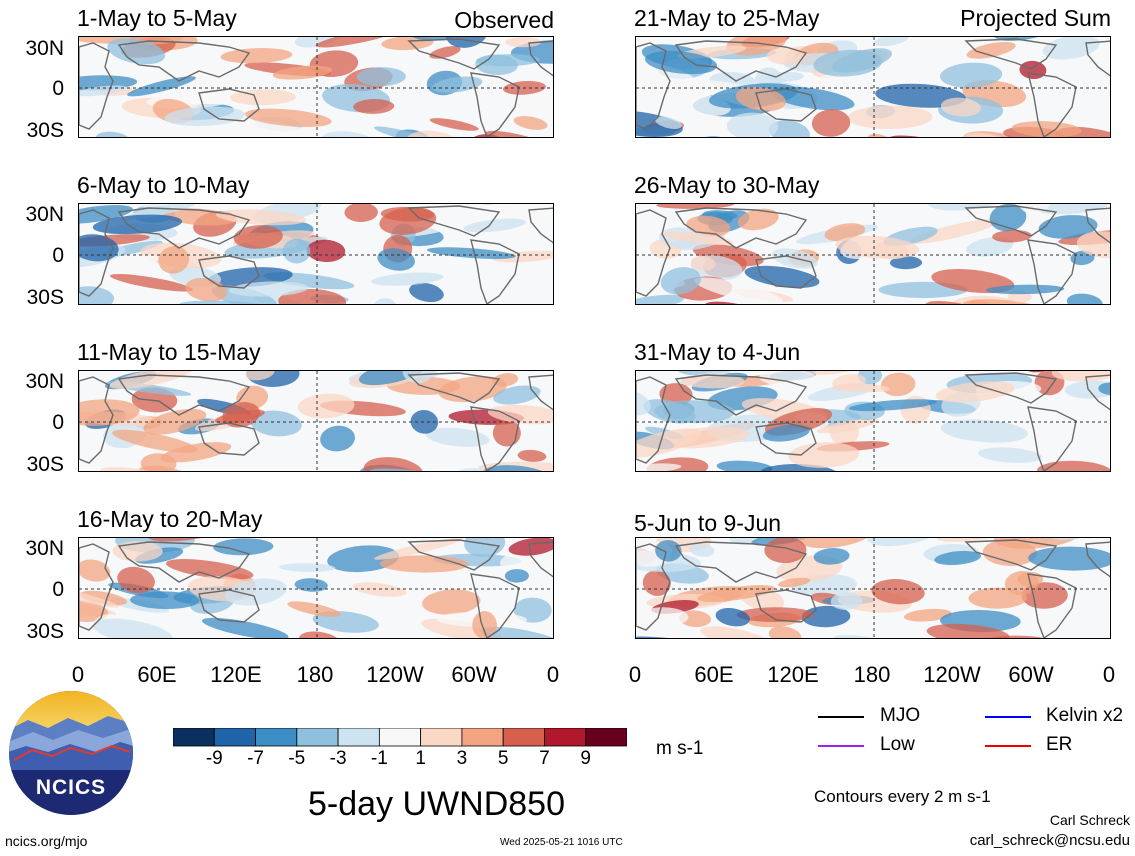 This screenshot has height=856, width=1135. I want to click on colorbar-label: -9, so click(214, 758).